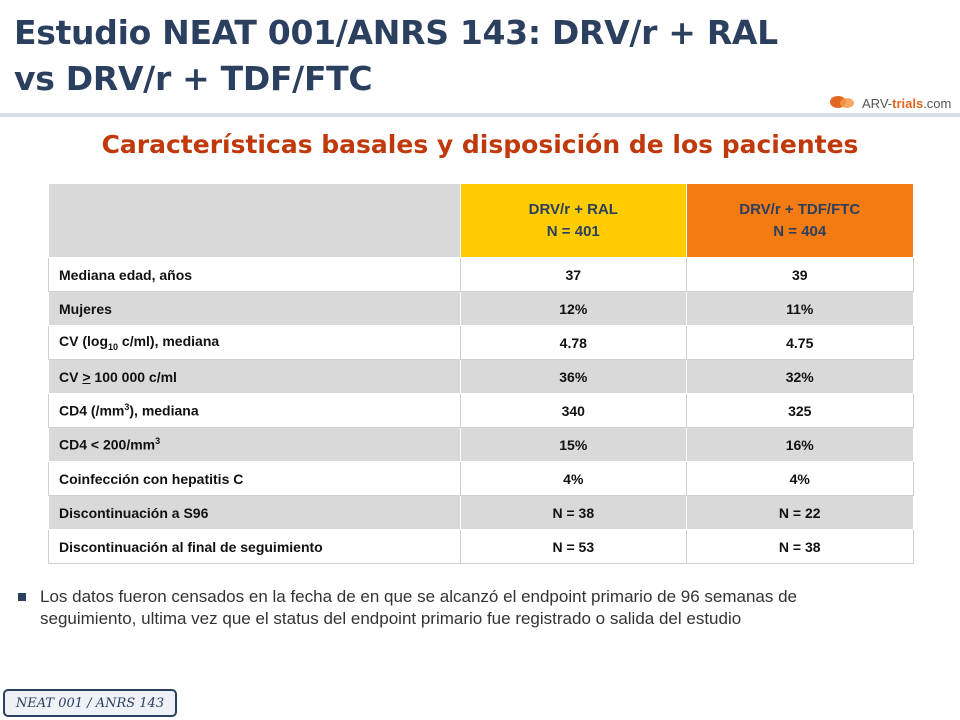 Image resolution: width=960 pixels, height=720 pixels. I want to click on table-row: CD4 (/mm3), mediana 340 325, so click(480, 410).